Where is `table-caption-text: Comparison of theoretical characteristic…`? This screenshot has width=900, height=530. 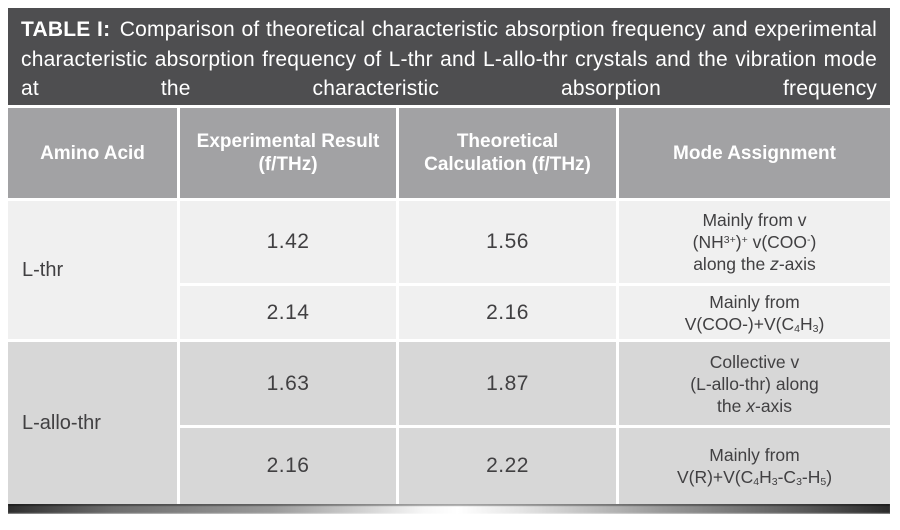 table-caption-text: Comparison of theoretical characteristic… is located at coordinates (449, 59).